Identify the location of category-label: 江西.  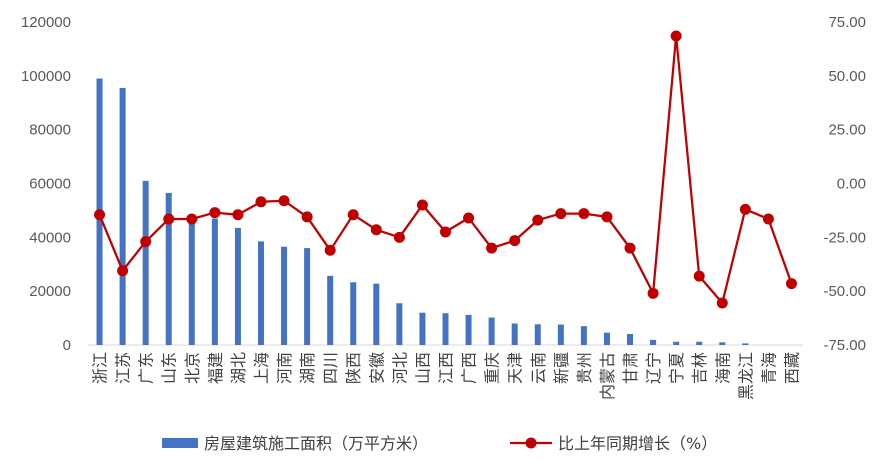
(446, 368).